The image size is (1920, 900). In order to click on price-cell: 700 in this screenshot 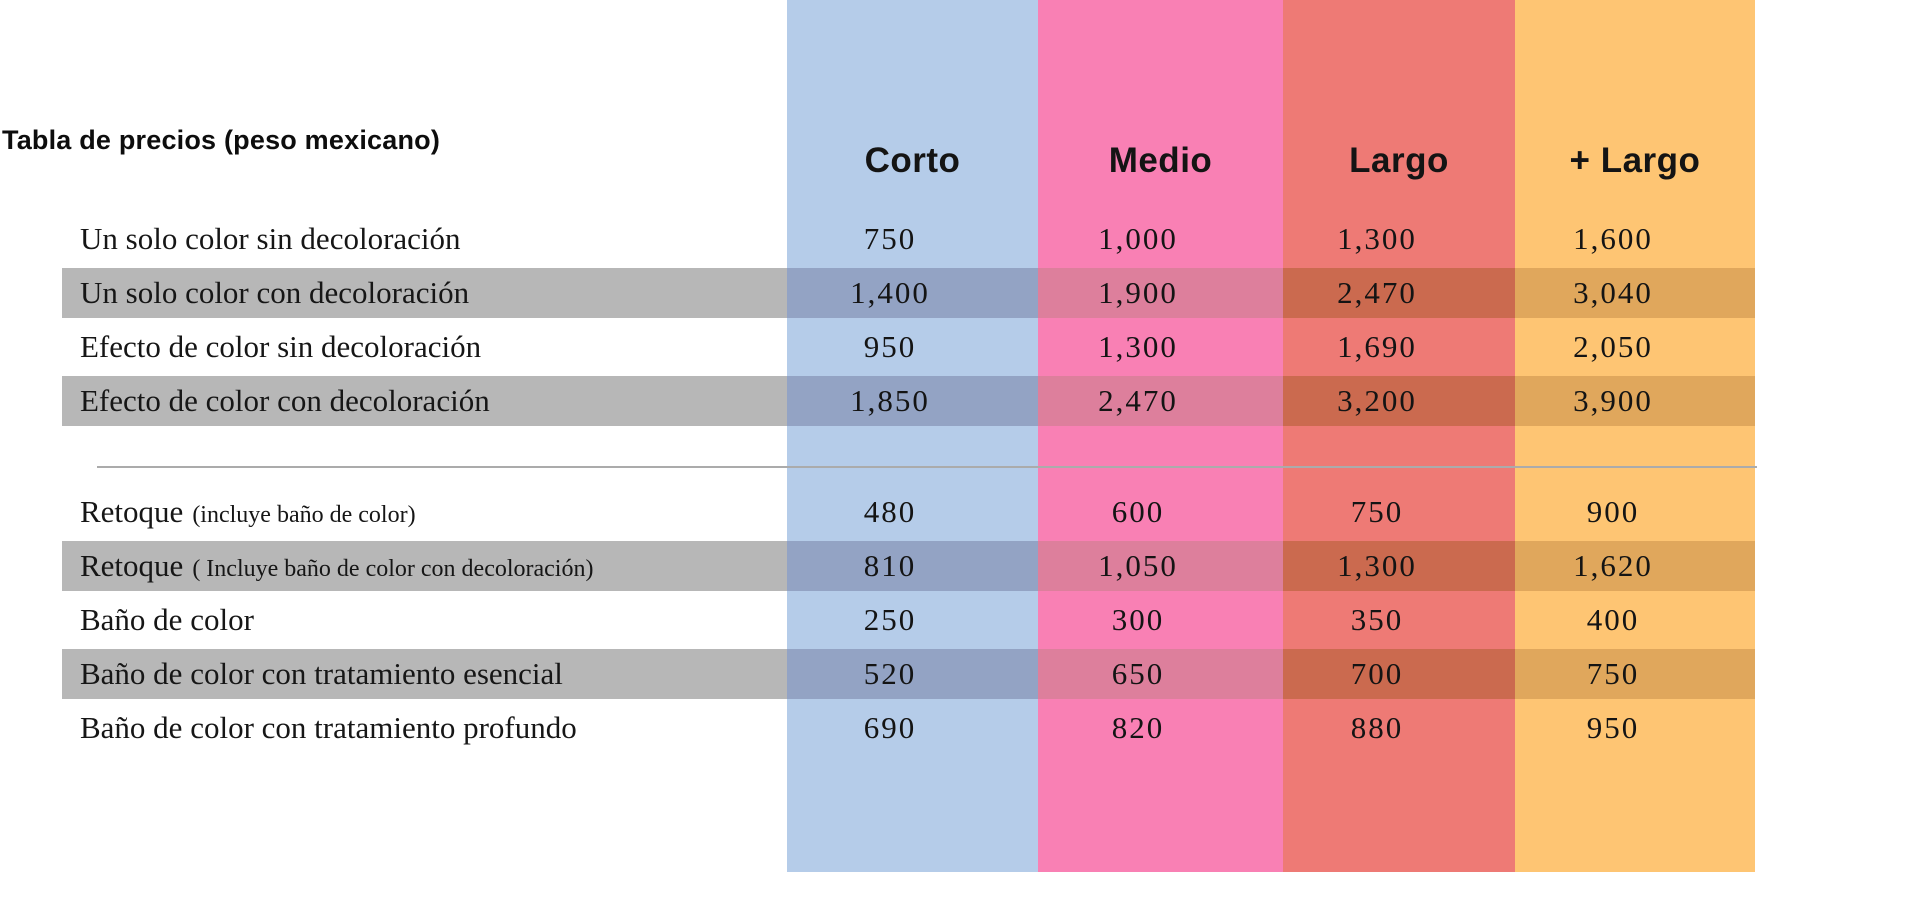, I will do `click(1377, 673)`.